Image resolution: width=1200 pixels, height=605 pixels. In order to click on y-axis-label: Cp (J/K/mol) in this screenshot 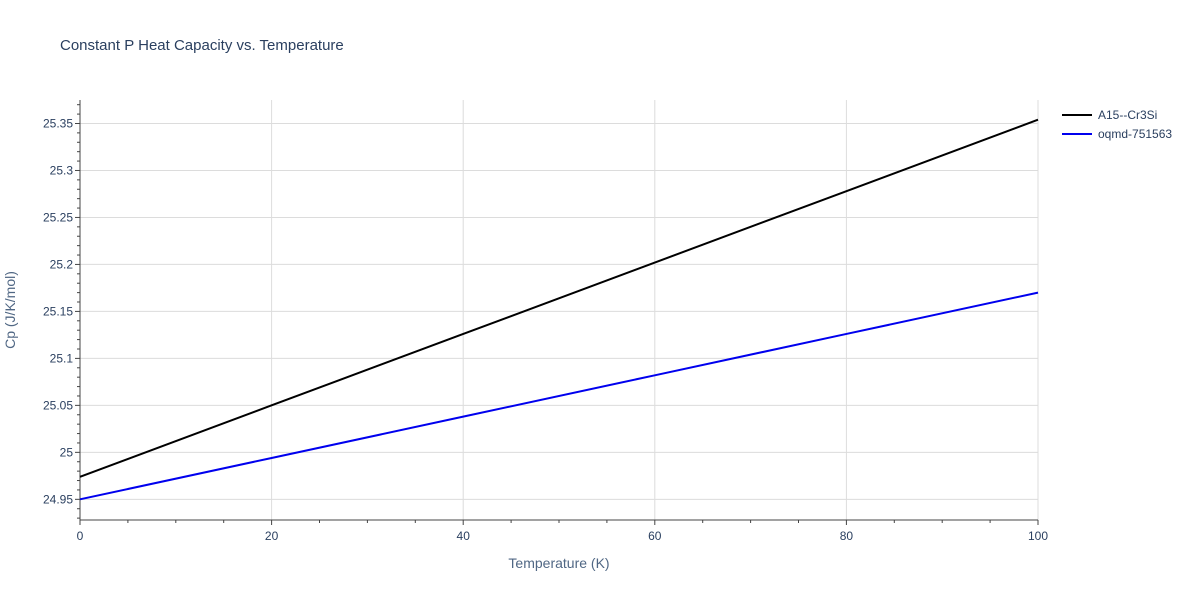, I will do `click(10, 310)`.